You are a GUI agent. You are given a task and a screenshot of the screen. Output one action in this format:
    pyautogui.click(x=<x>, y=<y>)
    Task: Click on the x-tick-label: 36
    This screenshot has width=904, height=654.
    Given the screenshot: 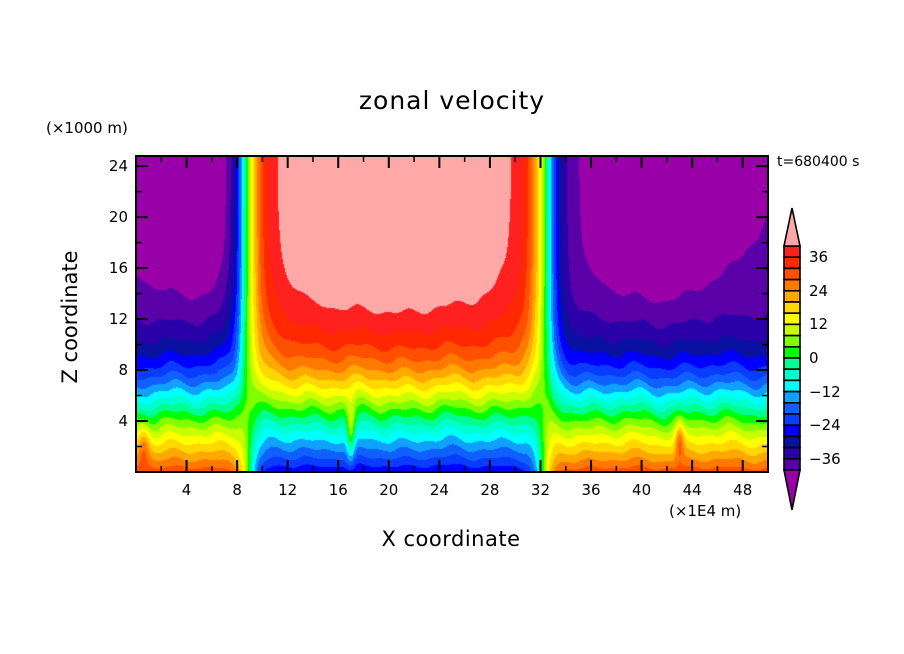 What is the action you would take?
    pyautogui.click(x=591, y=490)
    